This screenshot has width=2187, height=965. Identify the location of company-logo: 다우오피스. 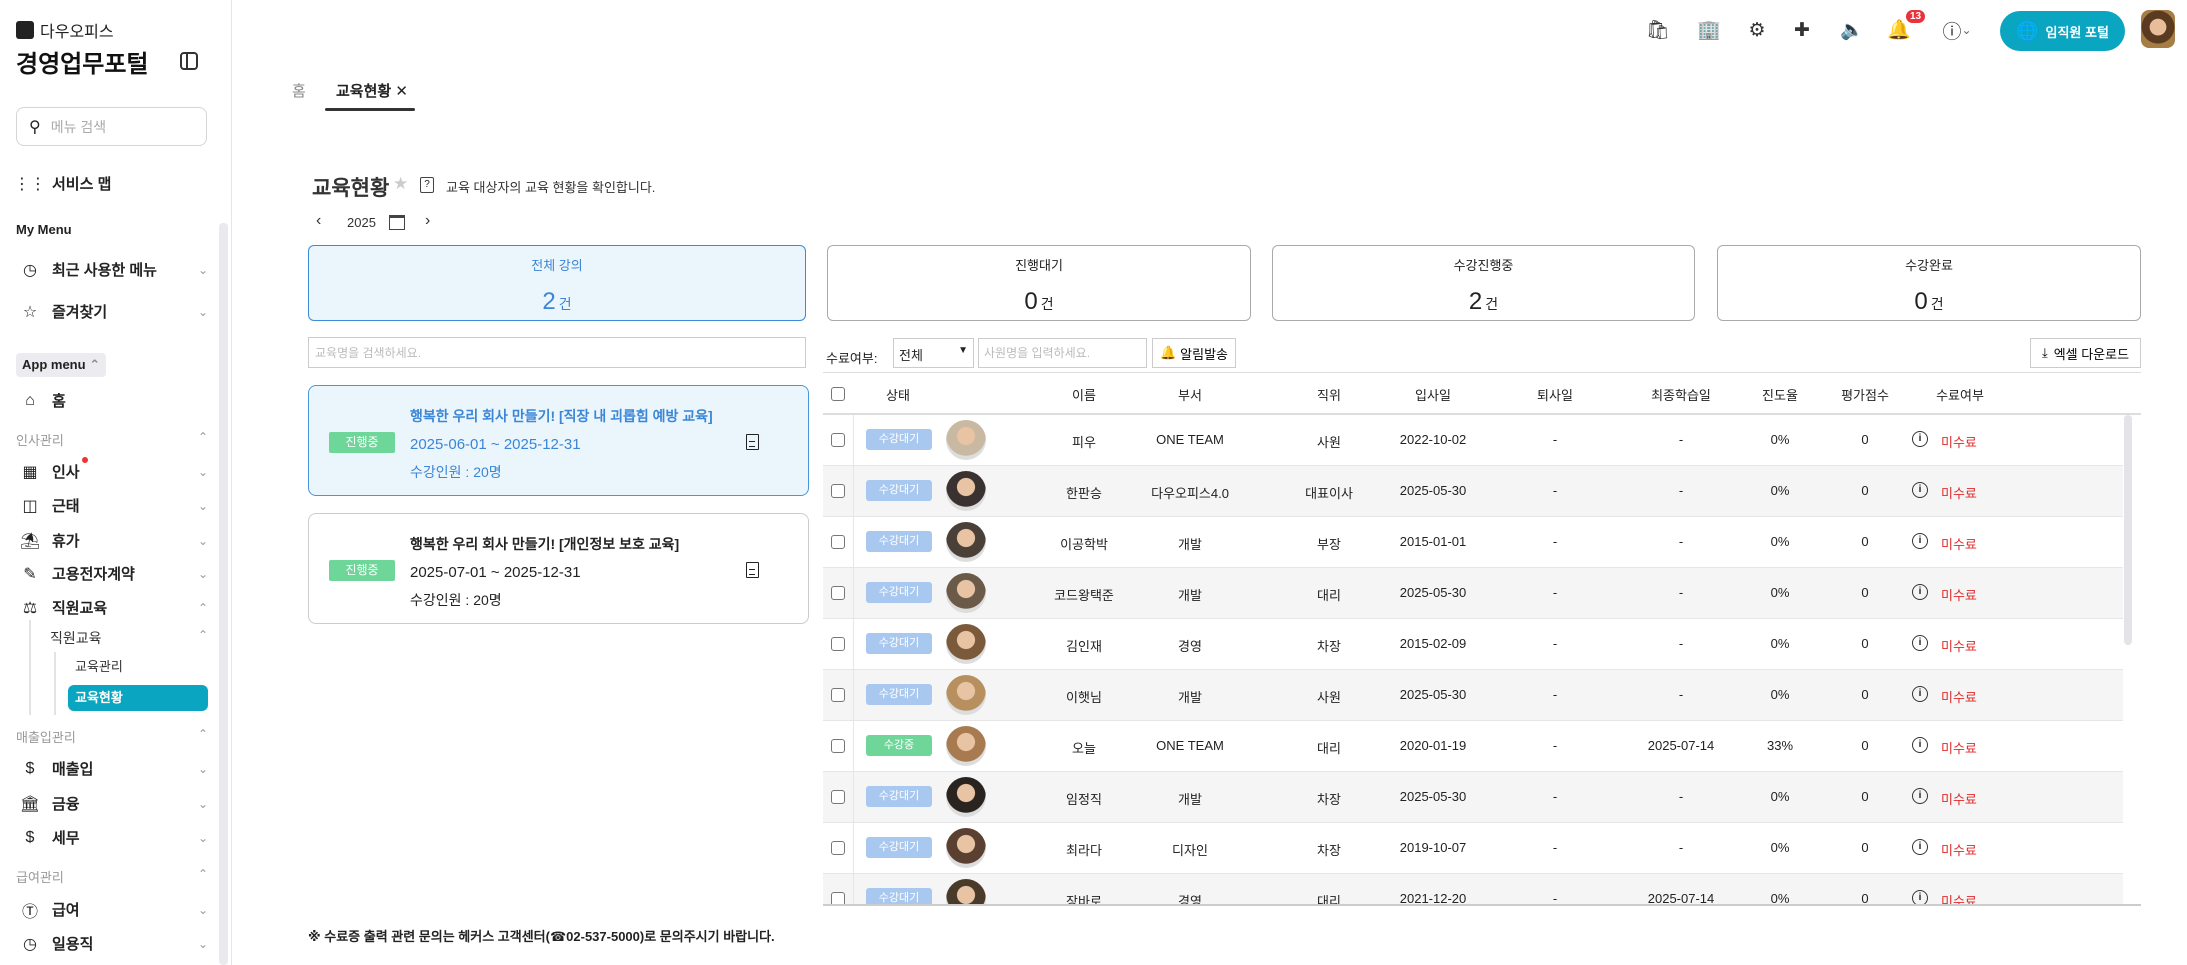
(65, 30).